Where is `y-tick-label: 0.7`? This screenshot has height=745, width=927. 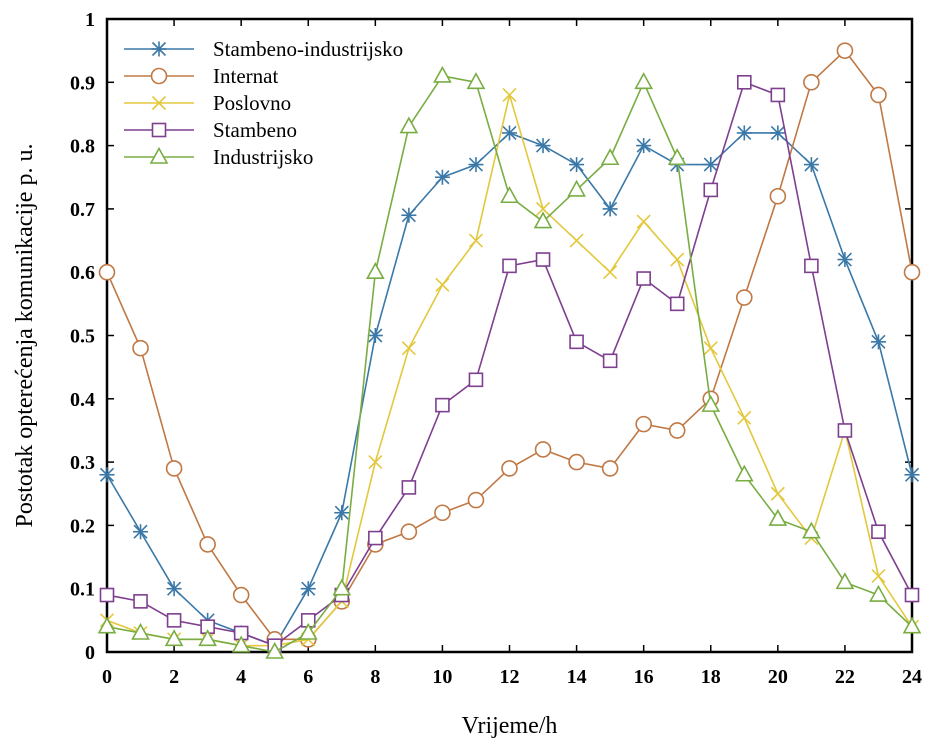 y-tick-label: 0.7 is located at coordinates (82, 210).